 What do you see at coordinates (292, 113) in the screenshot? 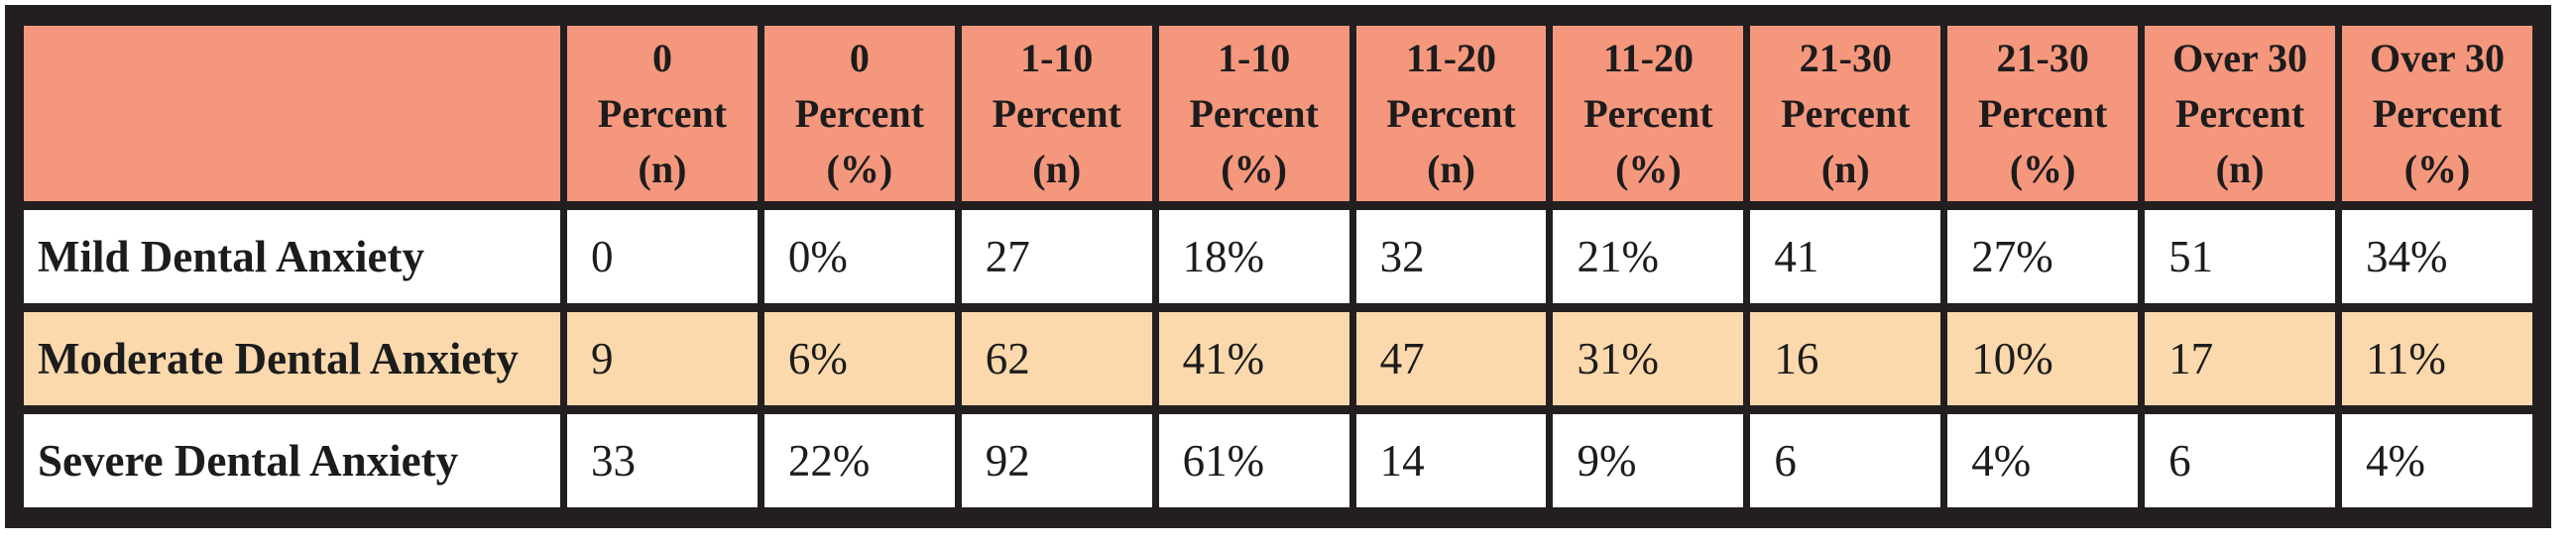
I see `corner-cell` at bounding box center [292, 113].